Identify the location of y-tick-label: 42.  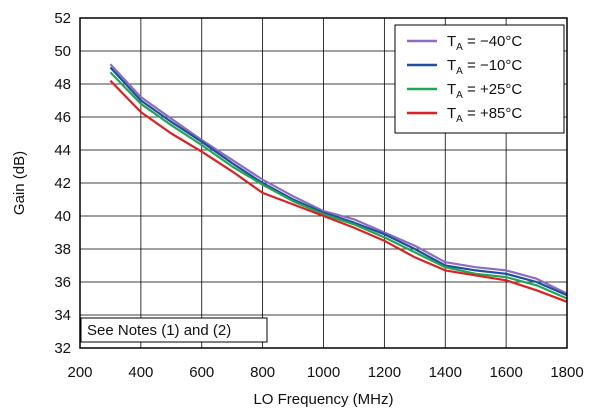
(62, 183).